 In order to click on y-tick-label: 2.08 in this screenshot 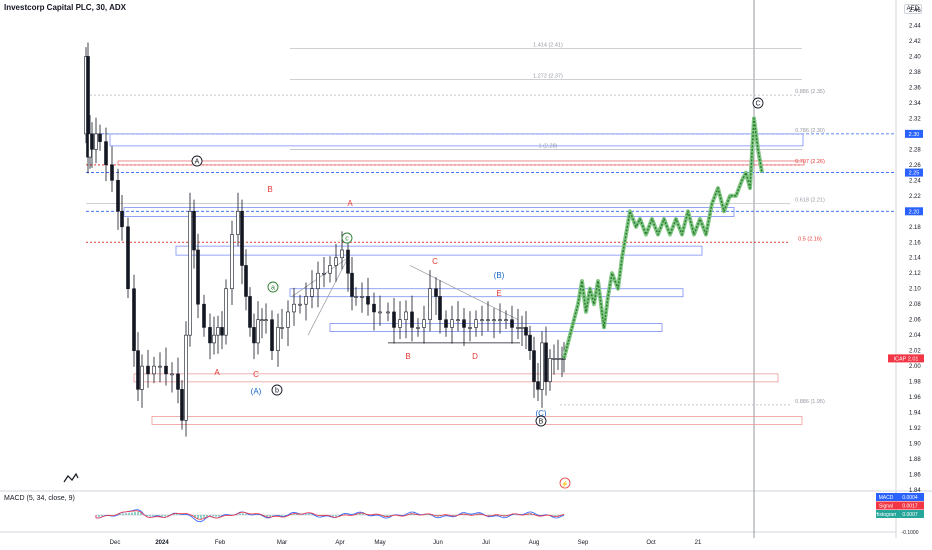, I will do `click(915, 305)`.